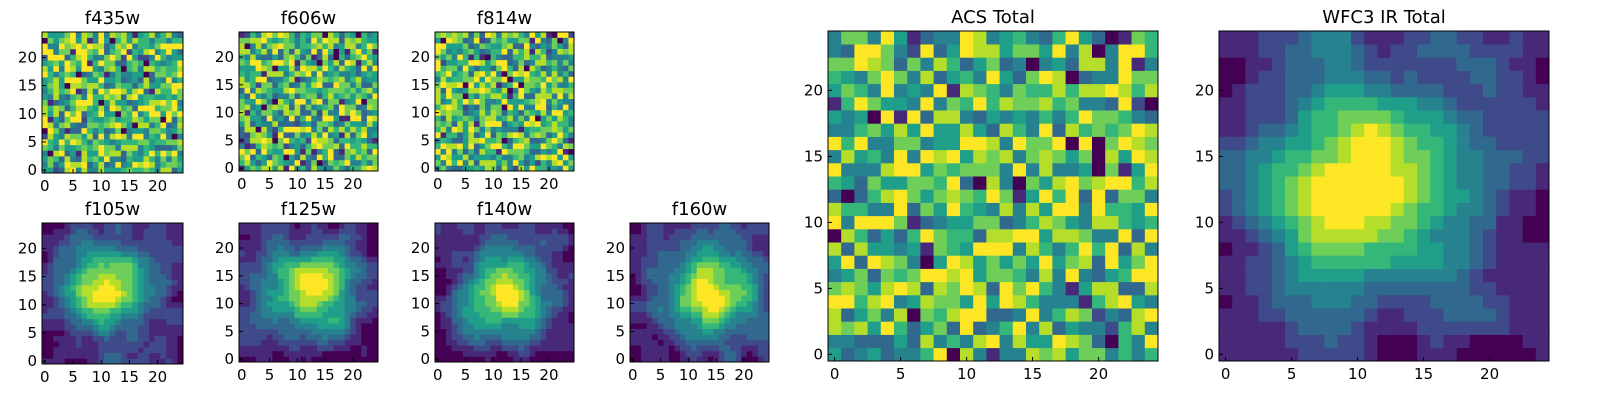  What do you see at coordinates (270, 375) in the screenshot?
I see `x-tick-label: 5` at bounding box center [270, 375].